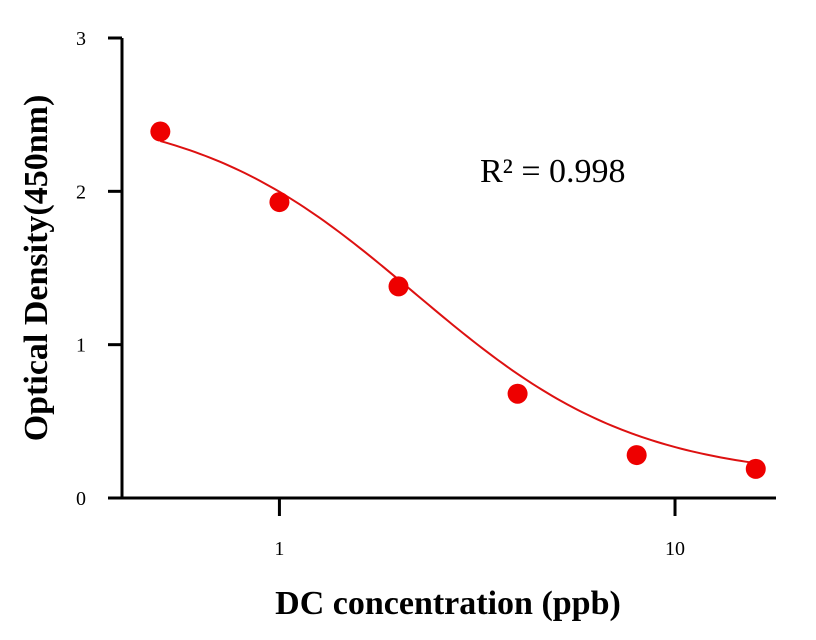 This screenshot has width=816, height=640. What do you see at coordinates (81, 39) in the screenshot?
I see `y-tick-label: 3` at bounding box center [81, 39].